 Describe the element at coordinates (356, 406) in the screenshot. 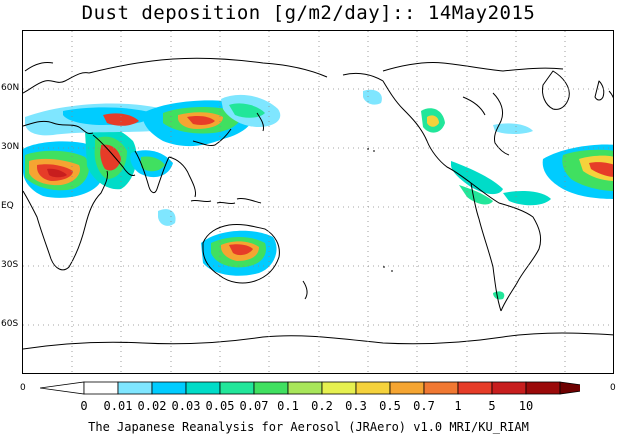

I see `colorbar-tick-label: 0.3` at that location.